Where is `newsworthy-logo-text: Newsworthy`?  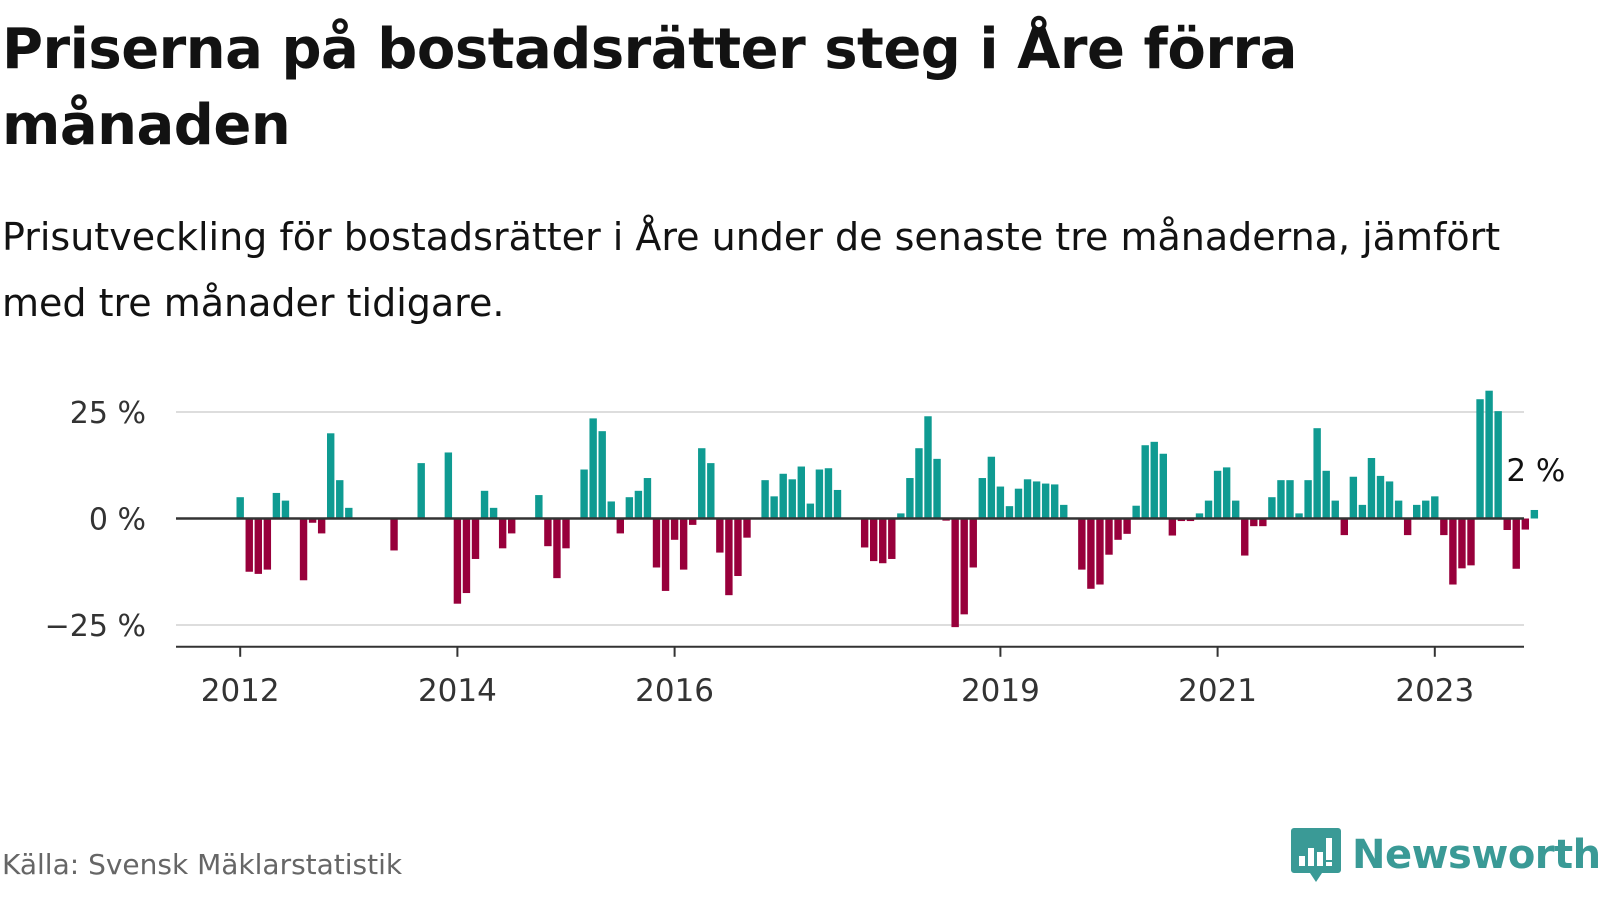
newsworthy-logo-text: Newsworthy is located at coordinates (1476, 855).